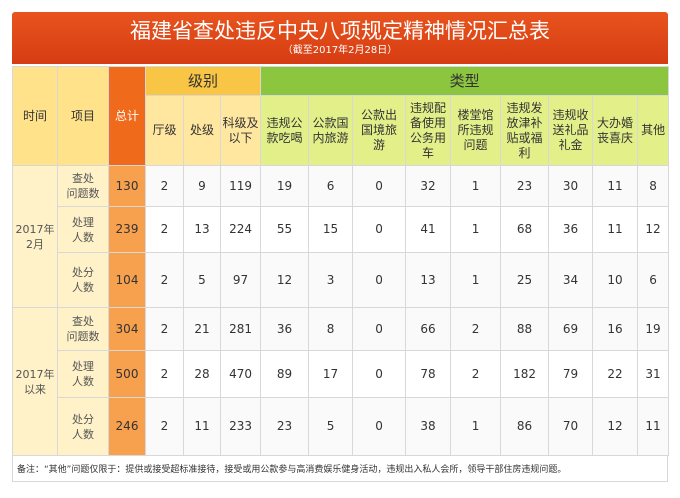  Describe the element at coordinates (127, 186) in the screenshot. I see `total-cell: 130` at that location.